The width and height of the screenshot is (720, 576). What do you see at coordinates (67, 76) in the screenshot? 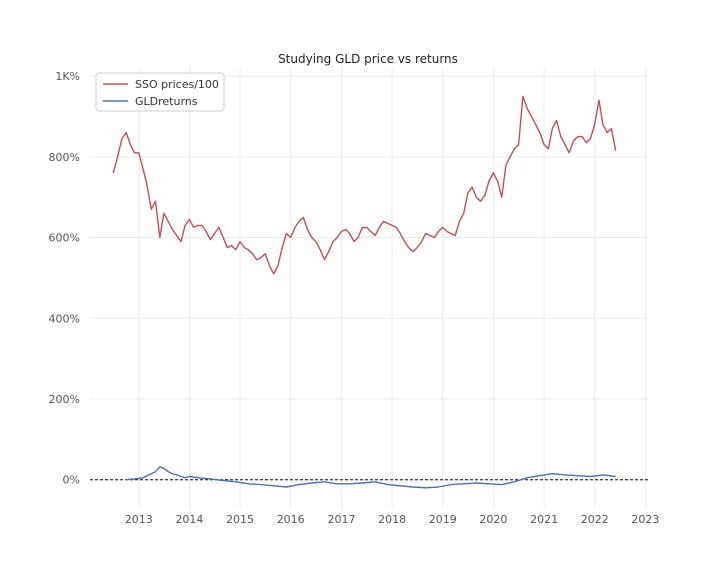
I see `y-tick-label: 1K%` at bounding box center [67, 76].